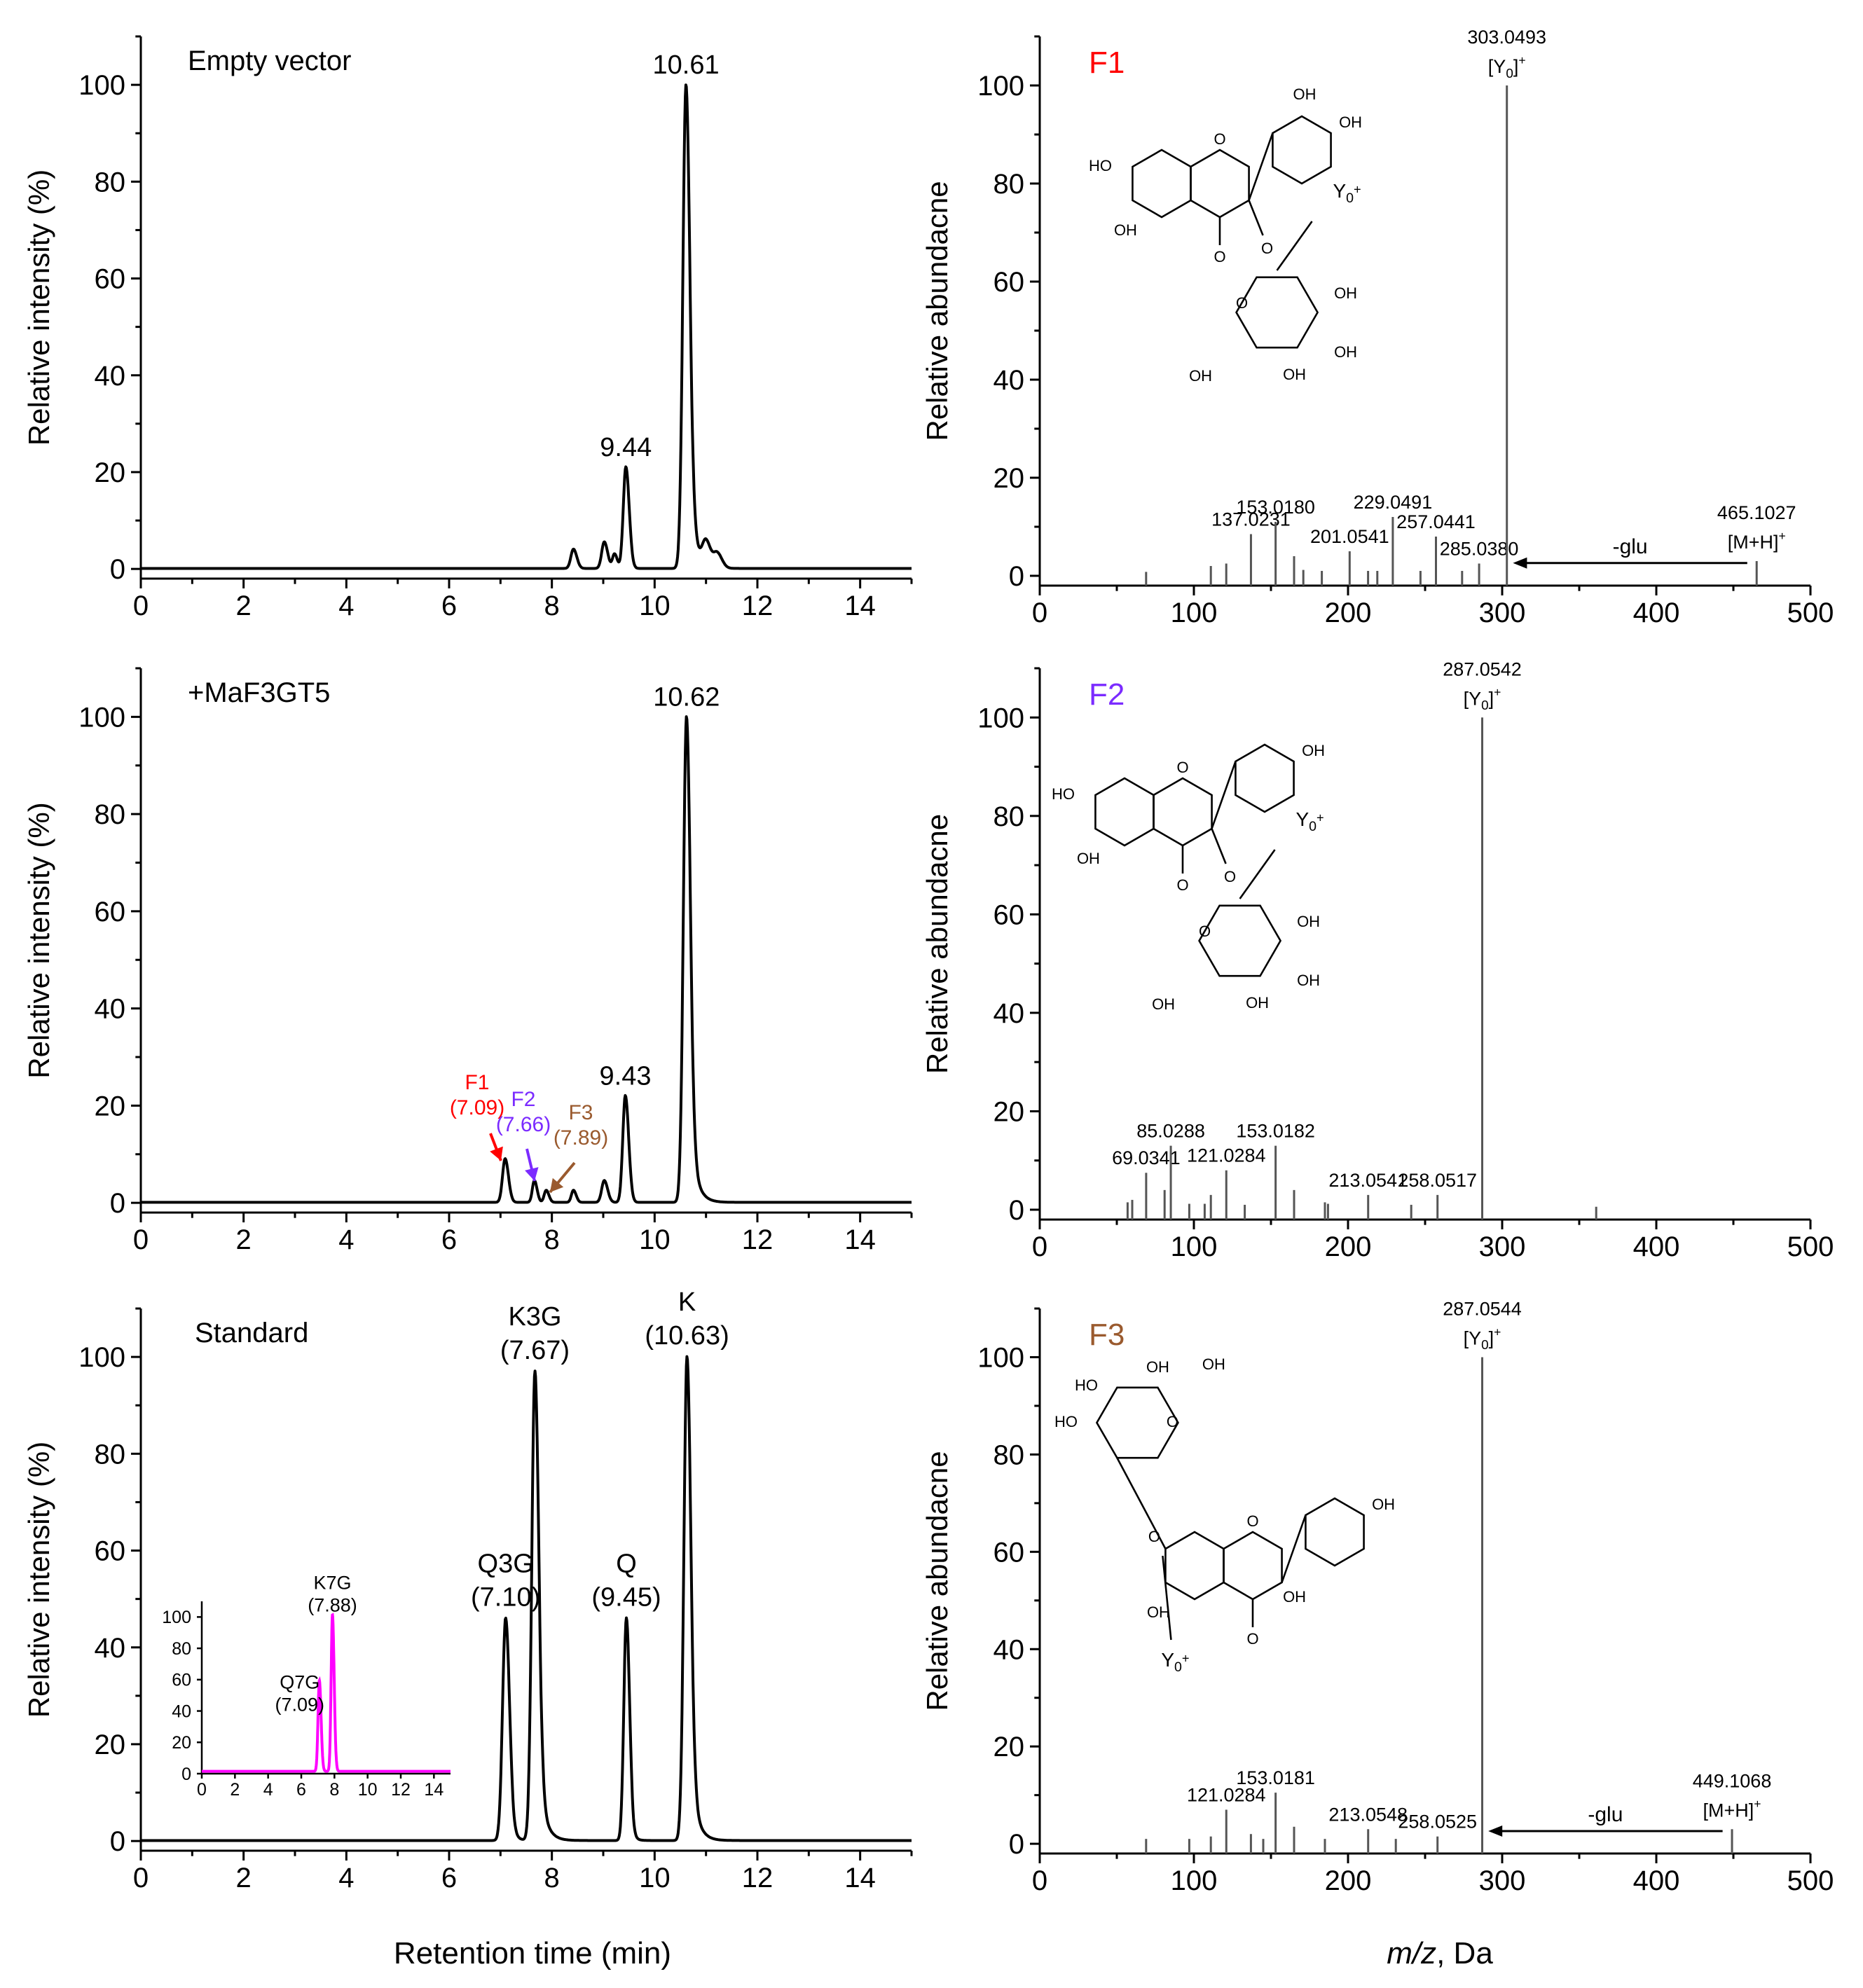 Image resolution: width=1863 pixels, height=1988 pixels. I want to click on ms_f2-x-tick-label: 100, so click(1194, 1246).